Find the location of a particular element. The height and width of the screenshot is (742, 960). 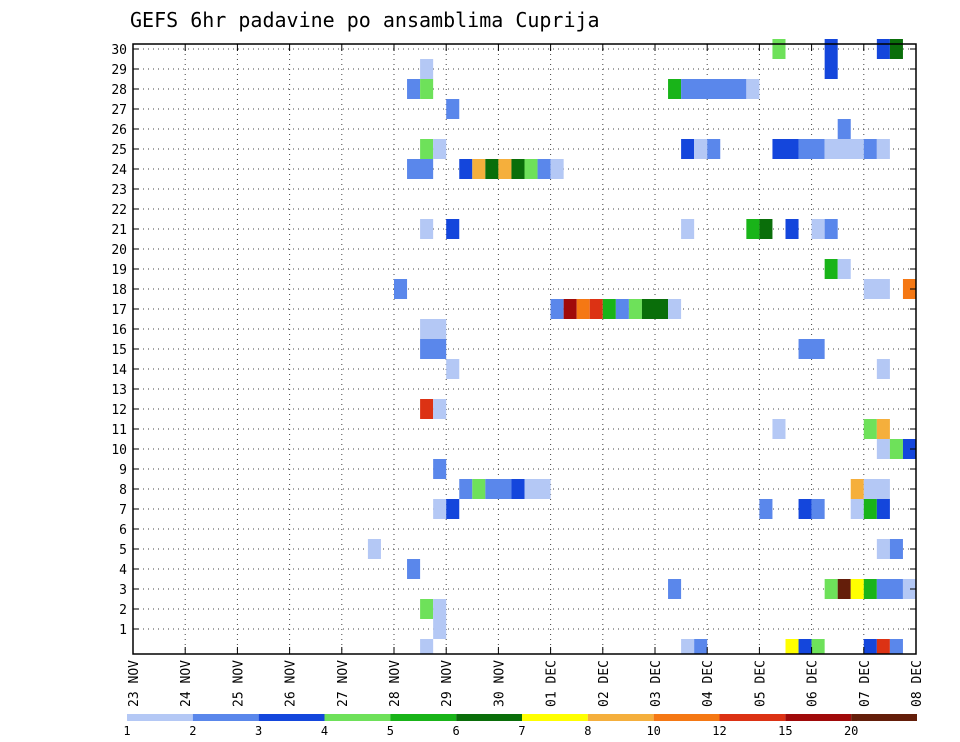

y-tick-label: 19 is located at coordinates (119, 270).